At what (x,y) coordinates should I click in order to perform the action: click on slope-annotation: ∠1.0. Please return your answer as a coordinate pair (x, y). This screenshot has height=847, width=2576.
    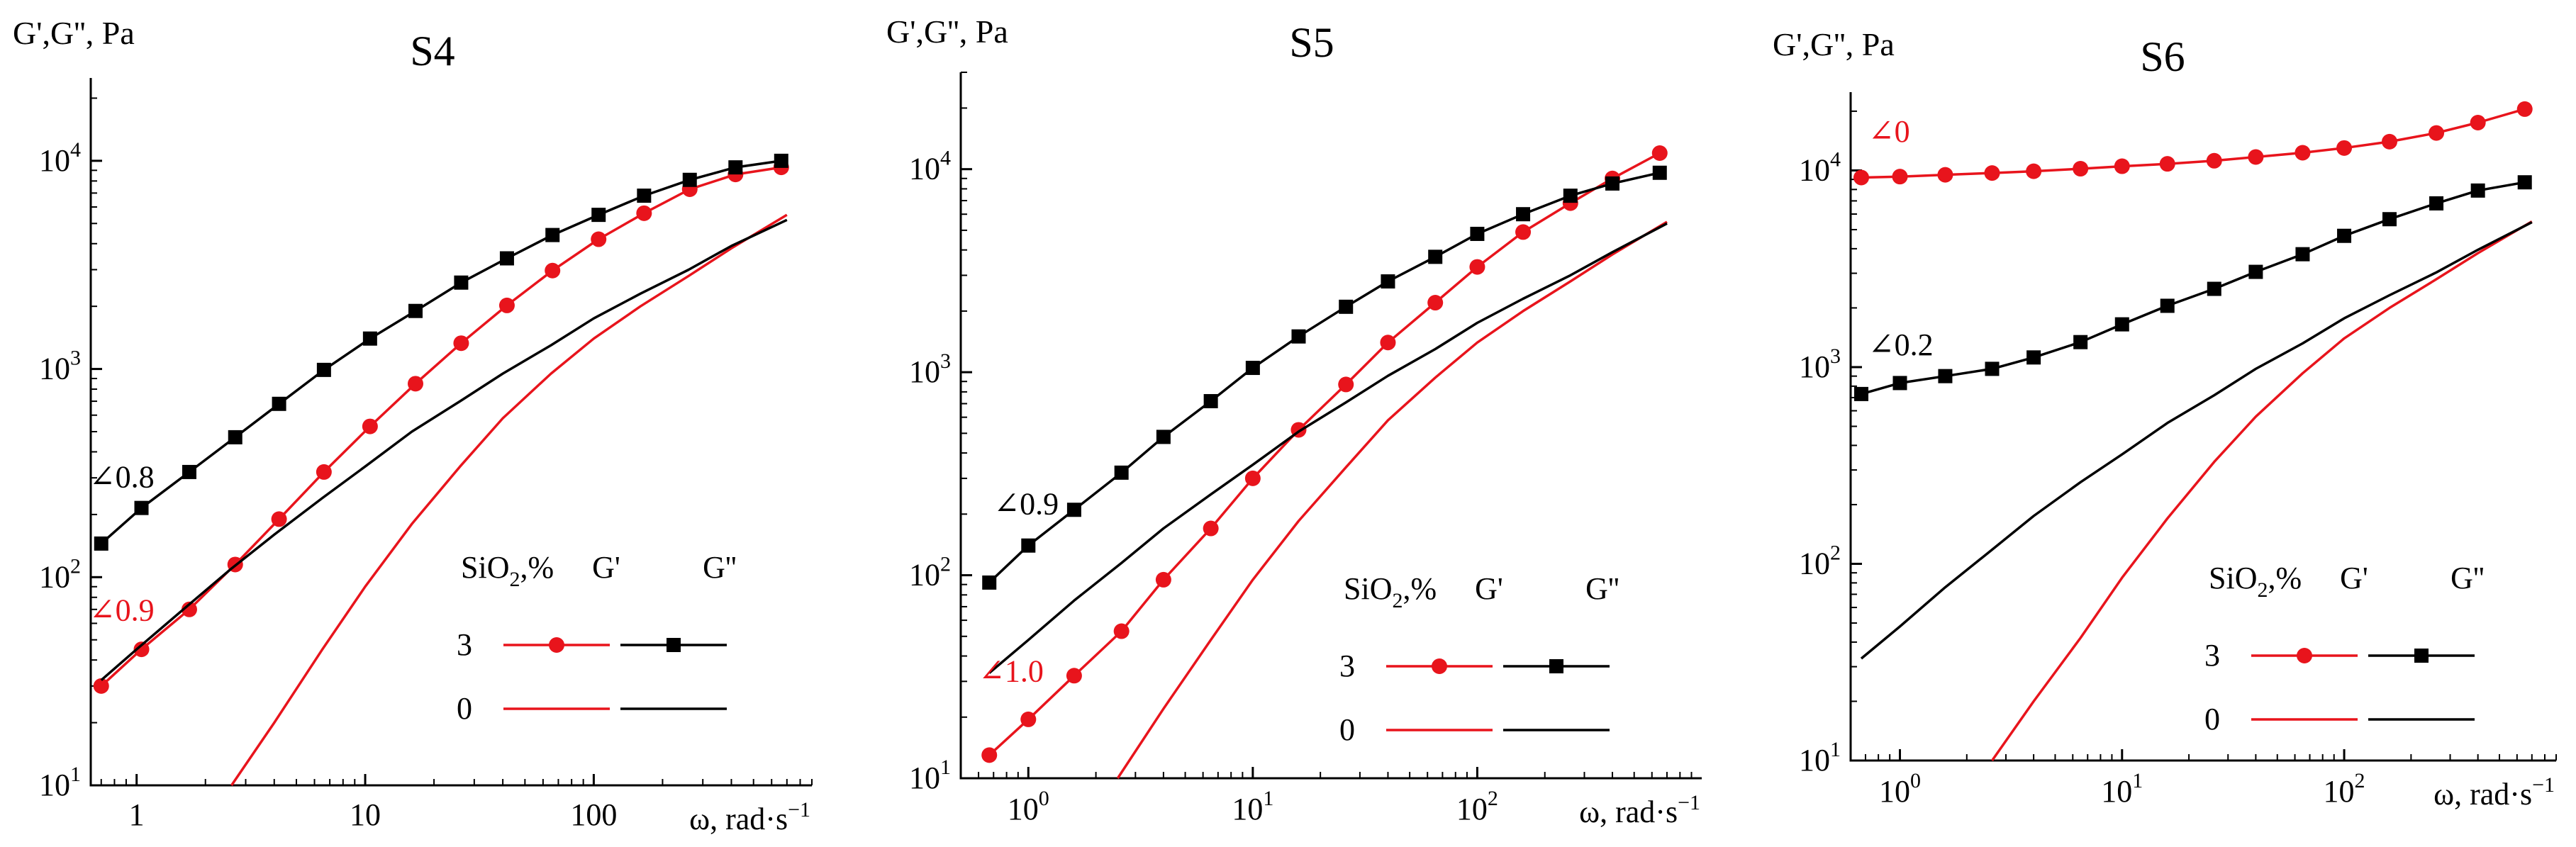
    Looking at the image, I should click on (1011, 671).